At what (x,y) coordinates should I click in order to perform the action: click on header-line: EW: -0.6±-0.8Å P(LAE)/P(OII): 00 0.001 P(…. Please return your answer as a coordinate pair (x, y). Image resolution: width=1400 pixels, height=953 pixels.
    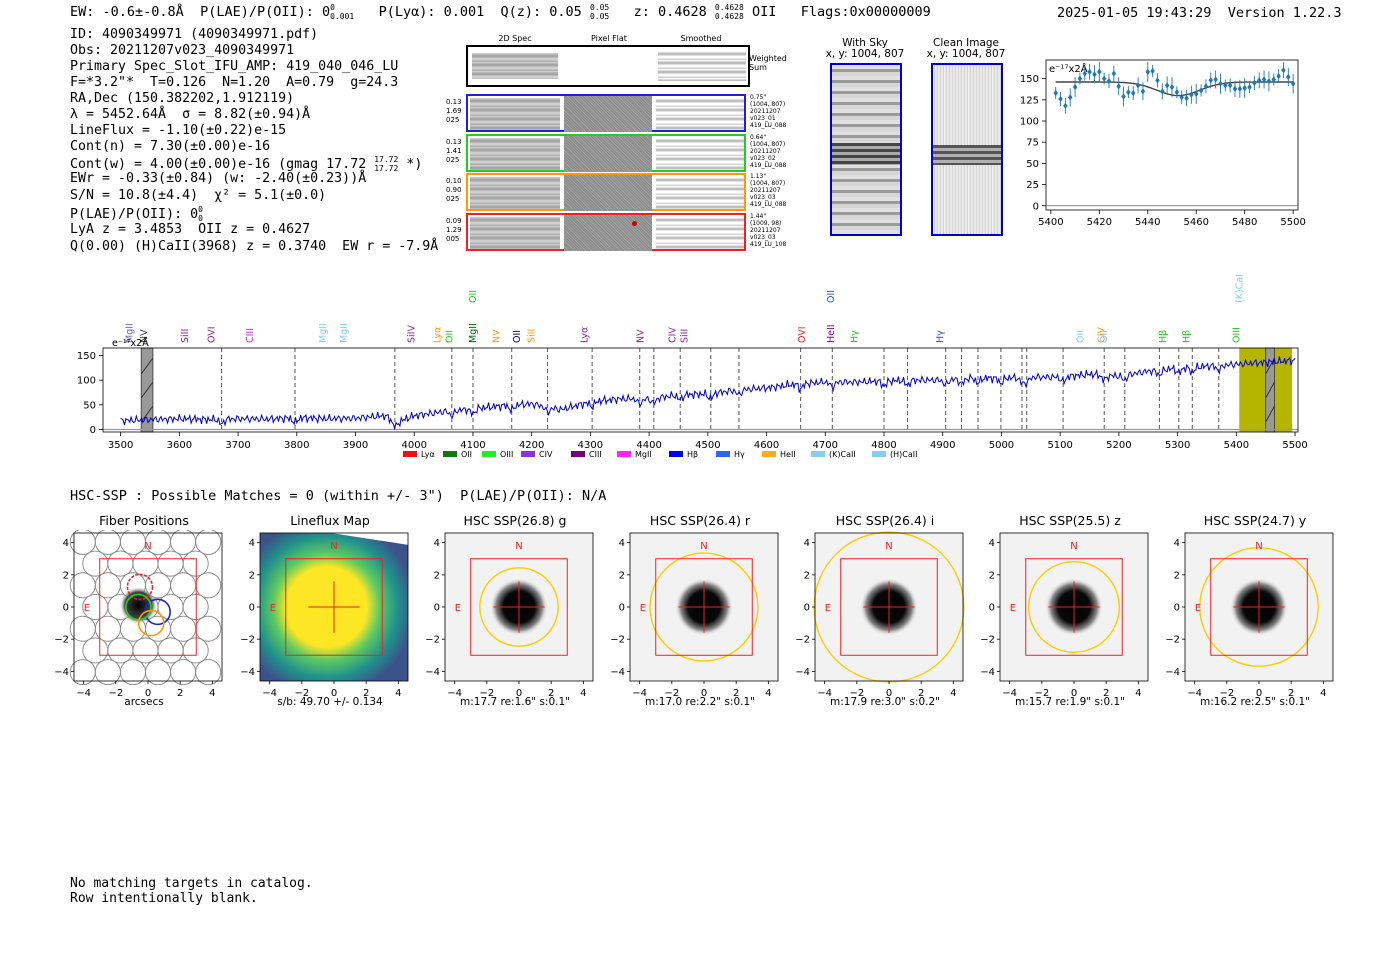
    Looking at the image, I should click on (500, 12).